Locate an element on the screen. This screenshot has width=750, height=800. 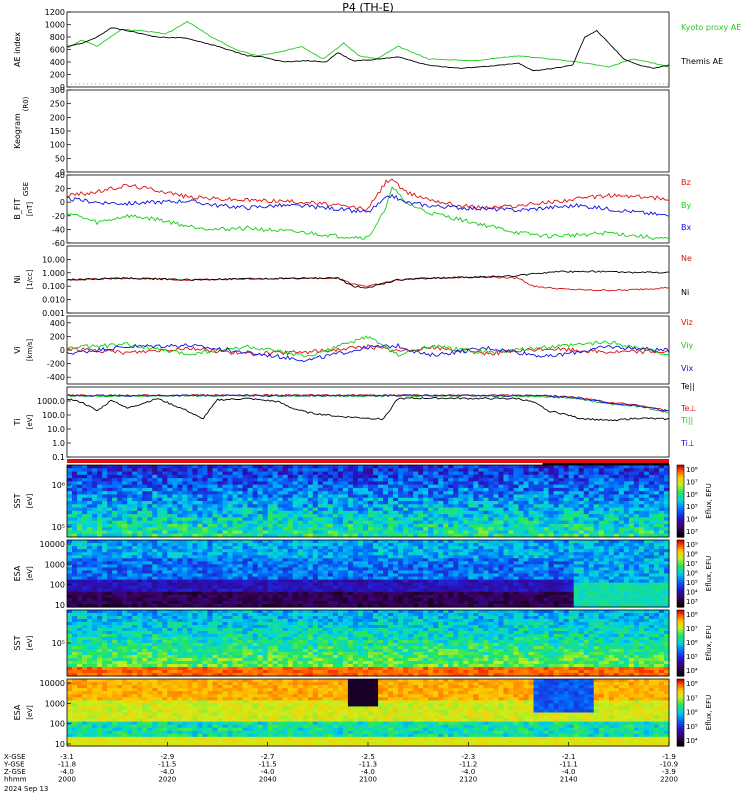
y-tick-label: 200 is located at coordinates (57, 75).